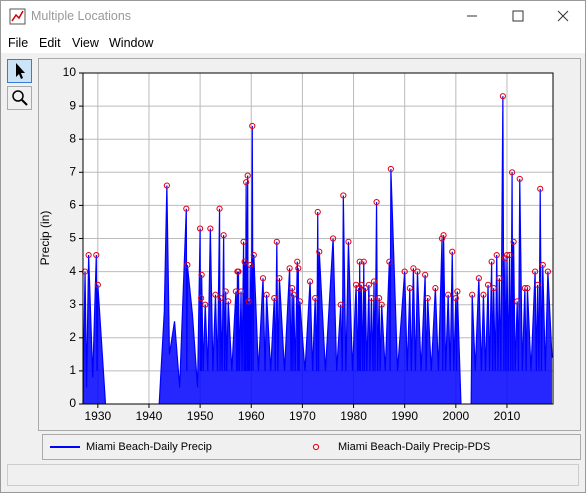 The width and height of the screenshot is (586, 493). What do you see at coordinates (17, 16) in the screenshot?
I see `app-icon` at bounding box center [17, 16].